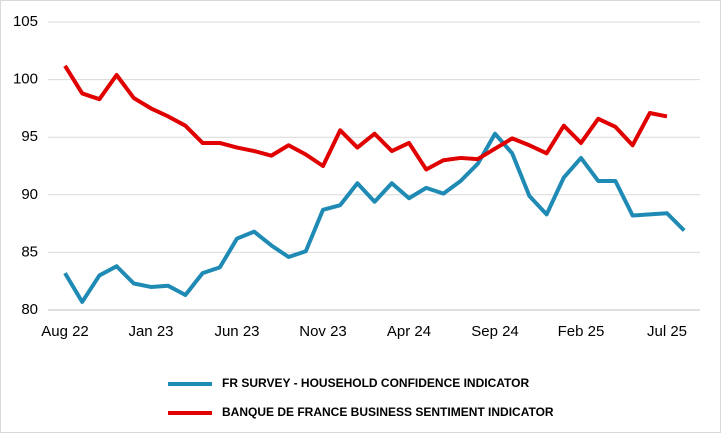 The height and width of the screenshot is (433, 721). Describe the element at coordinates (29, 194) in the screenshot. I see `y-tick-label: 90` at that location.